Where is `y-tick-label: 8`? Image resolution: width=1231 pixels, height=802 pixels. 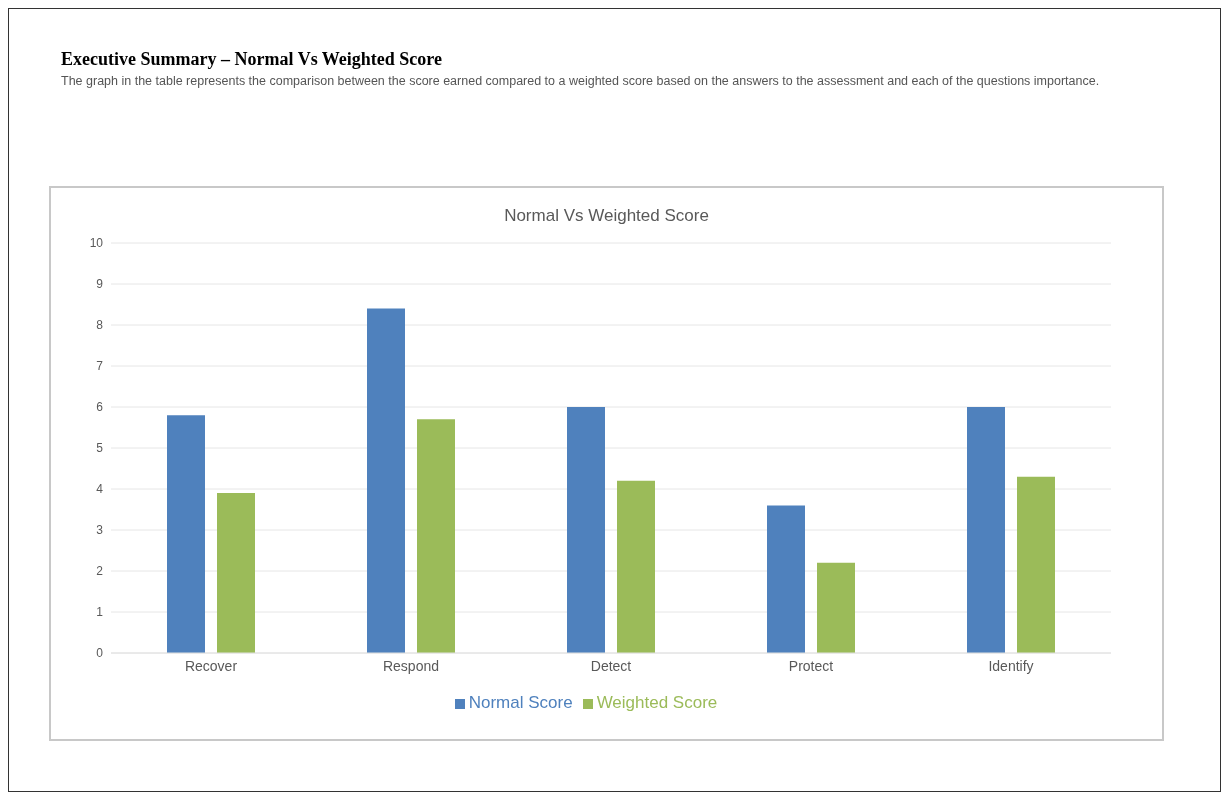 y-tick-label: 8 is located at coordinates (100, 325).